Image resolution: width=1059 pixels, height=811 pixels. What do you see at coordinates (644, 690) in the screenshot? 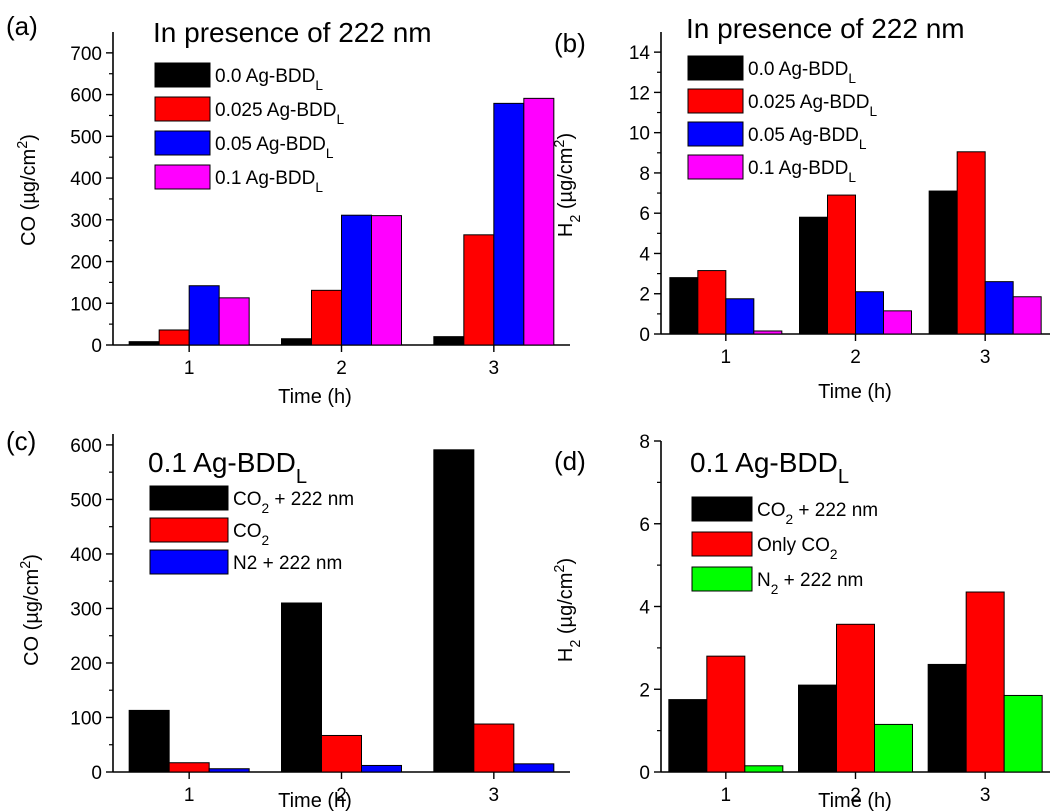
I see `y-tick-label: 2` at bounding box center [644, 690].